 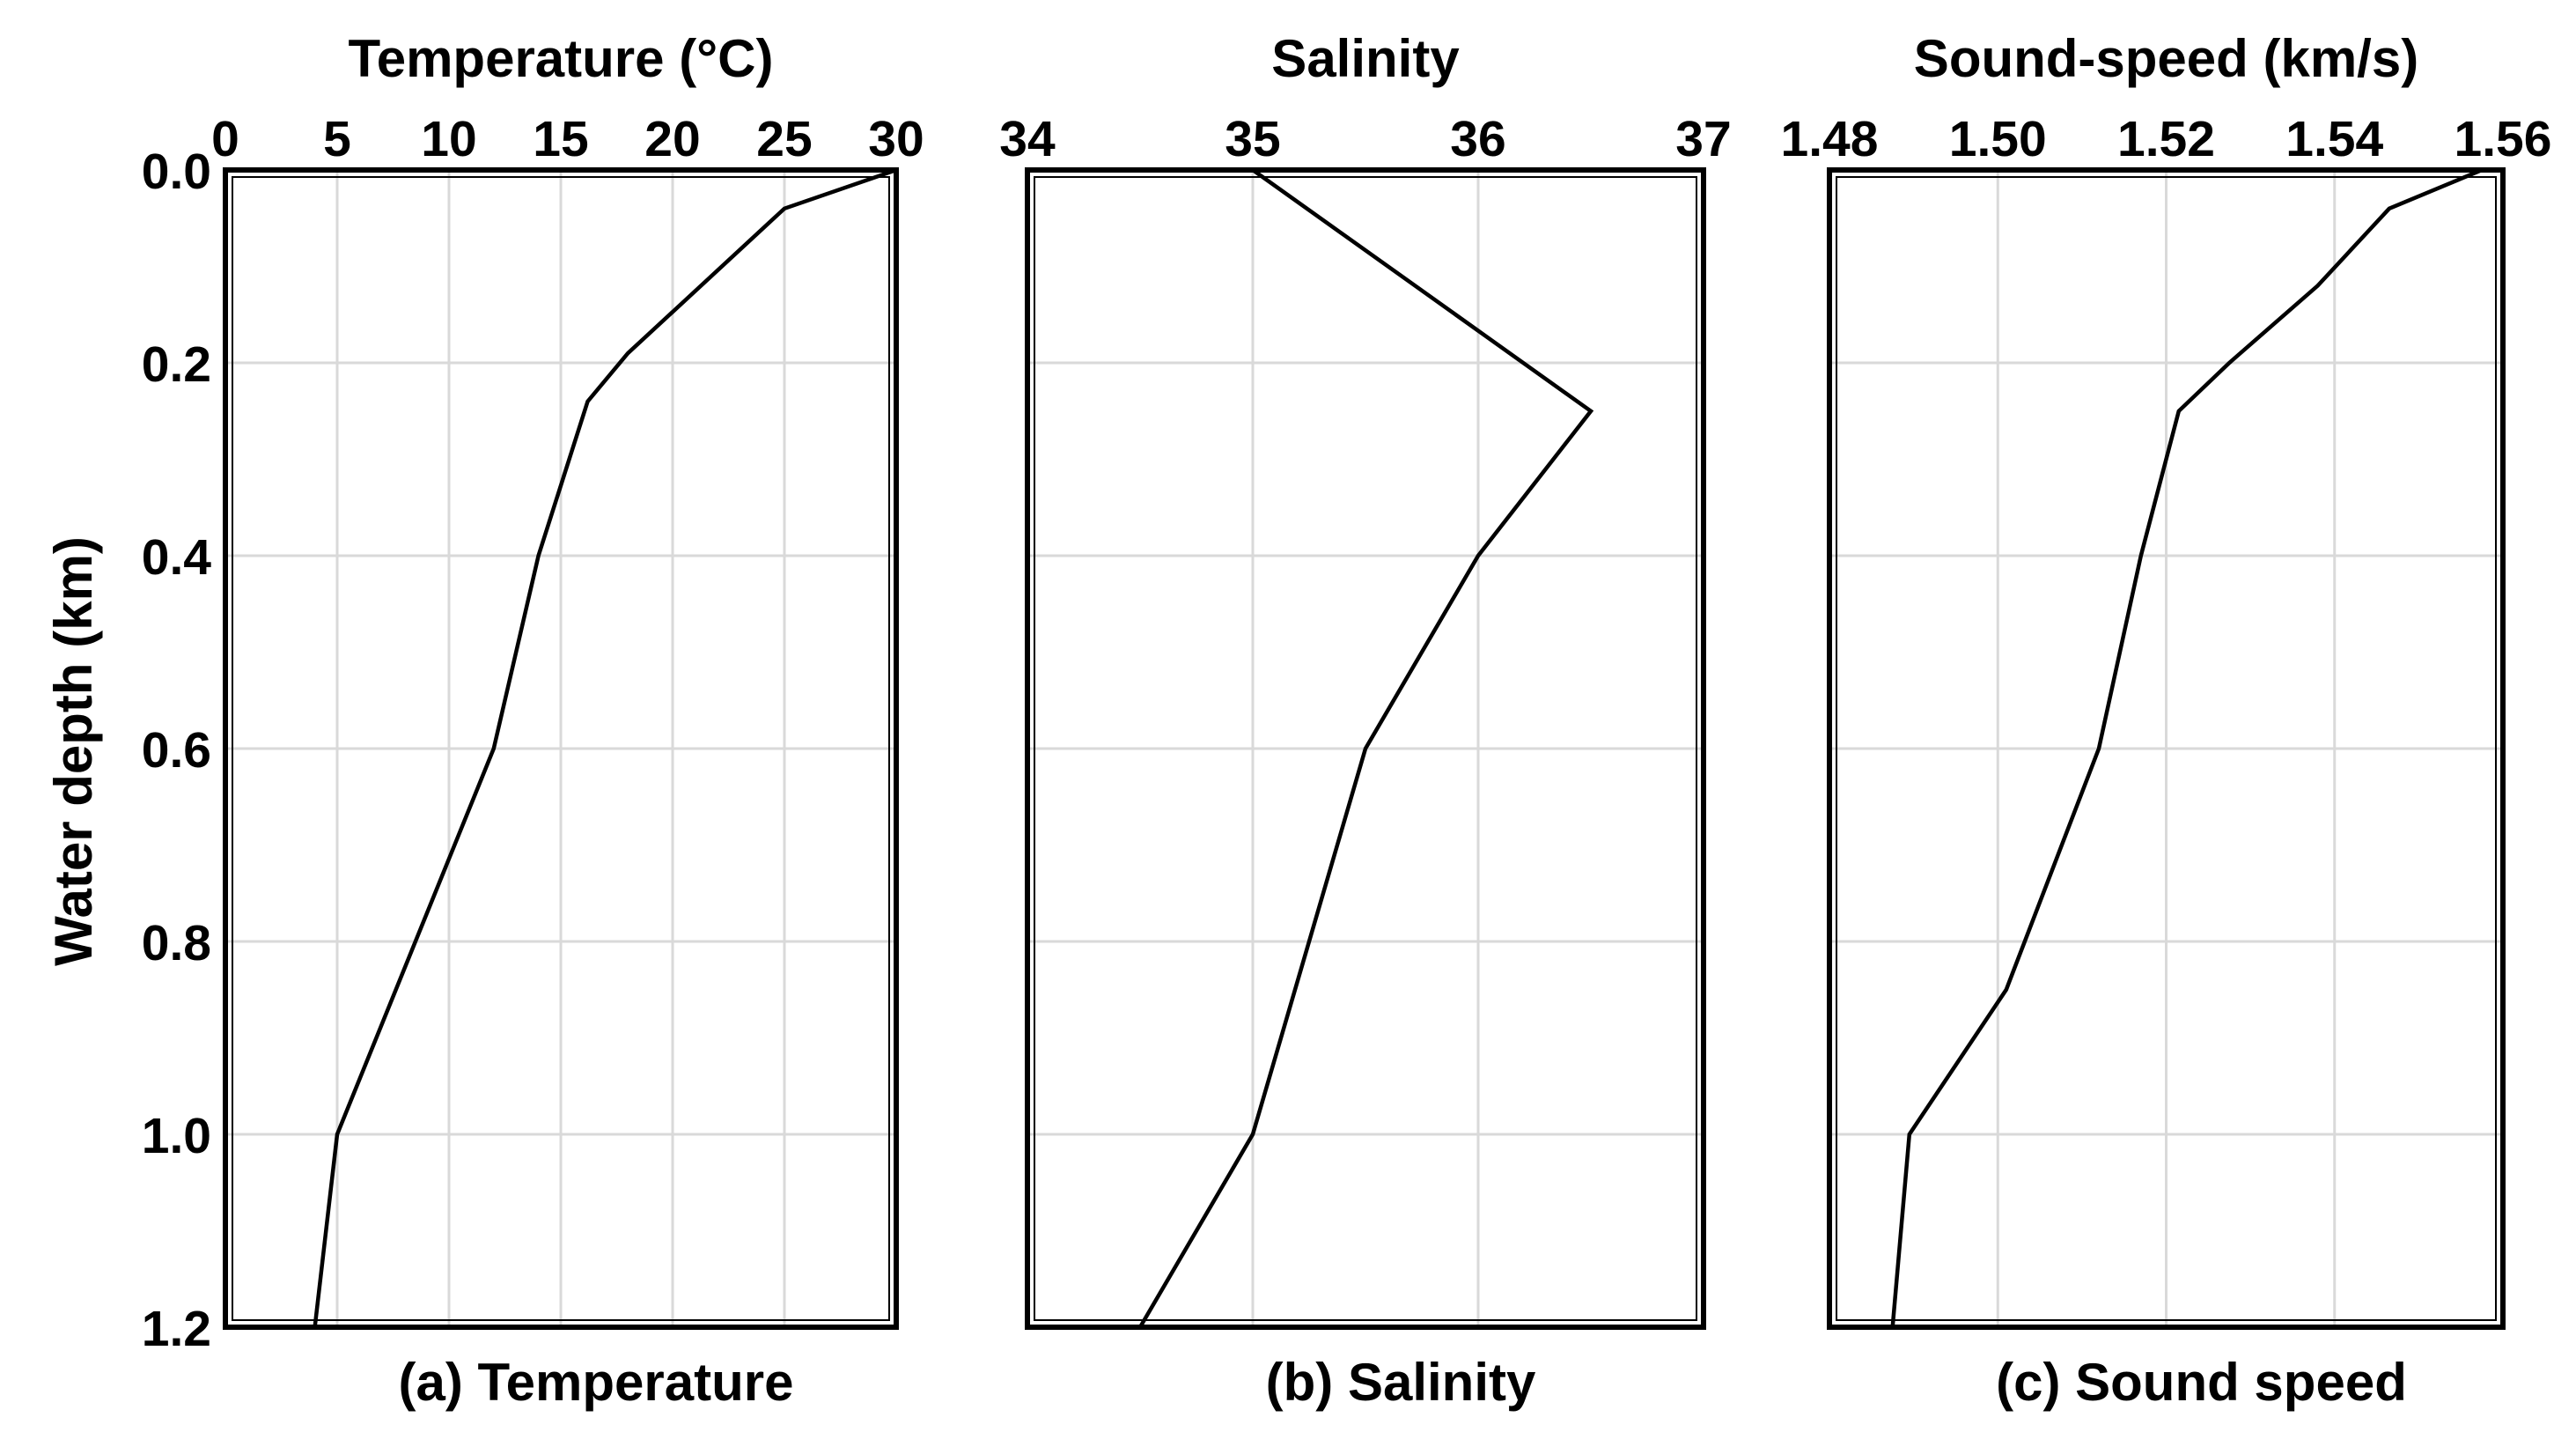 What do you see at coordinates (176, 364) in the screenshot?
I see `y-tick-label: 0.2` at bounding box center [176, 364].